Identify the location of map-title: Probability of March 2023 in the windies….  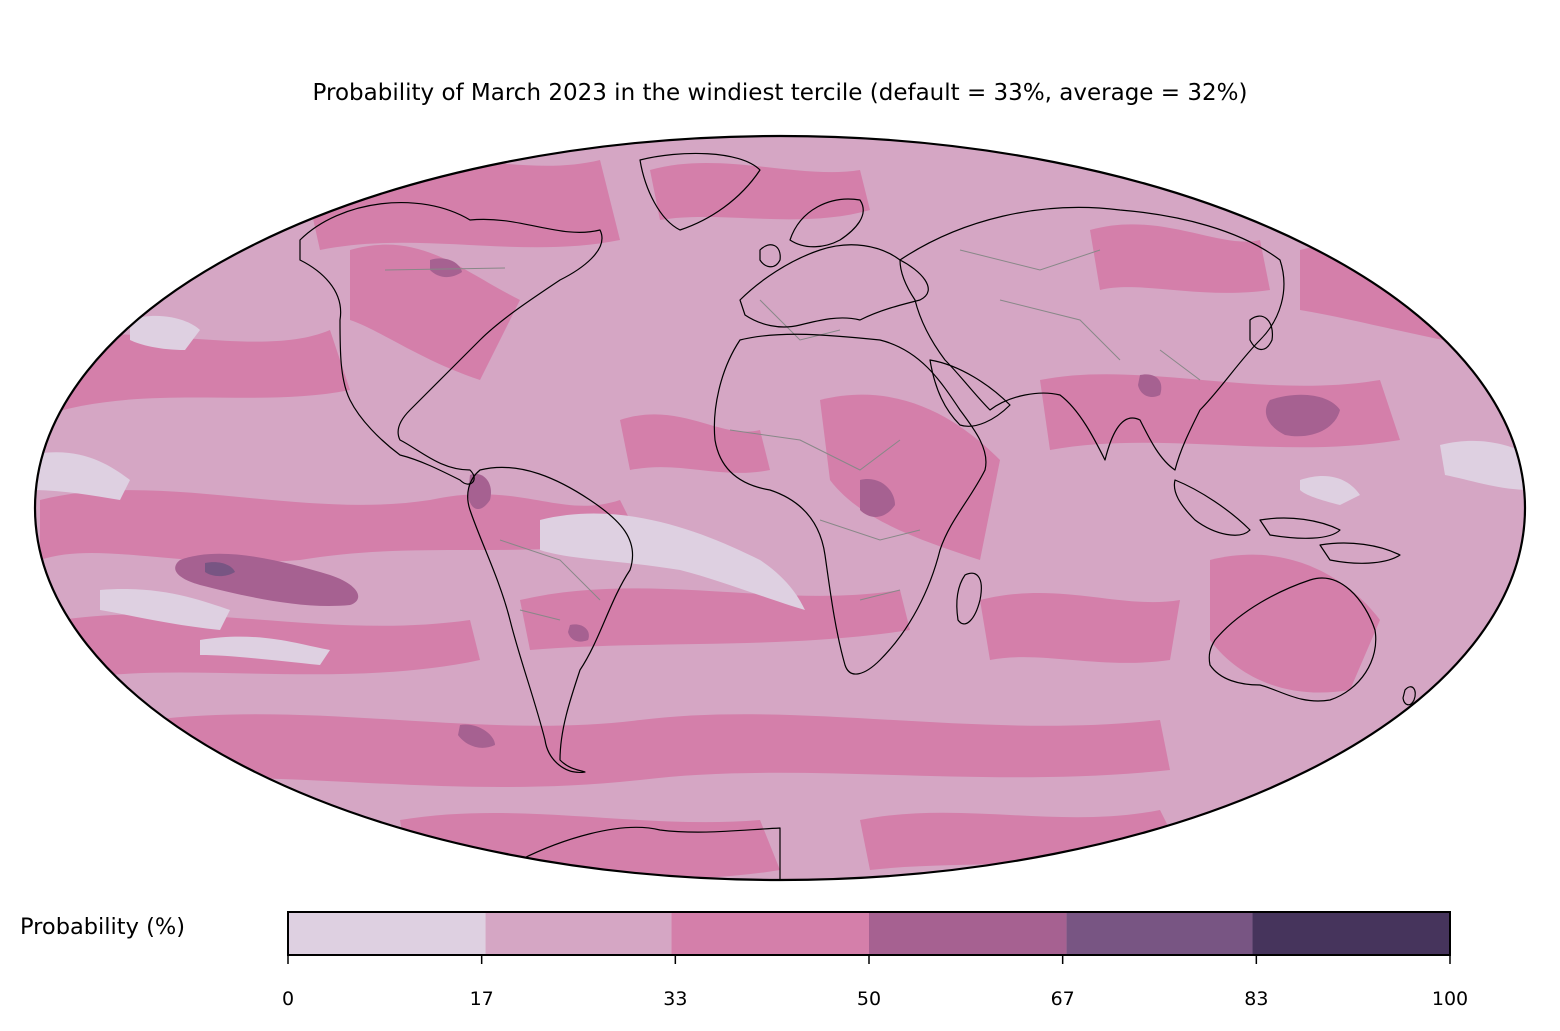
(780, 93).